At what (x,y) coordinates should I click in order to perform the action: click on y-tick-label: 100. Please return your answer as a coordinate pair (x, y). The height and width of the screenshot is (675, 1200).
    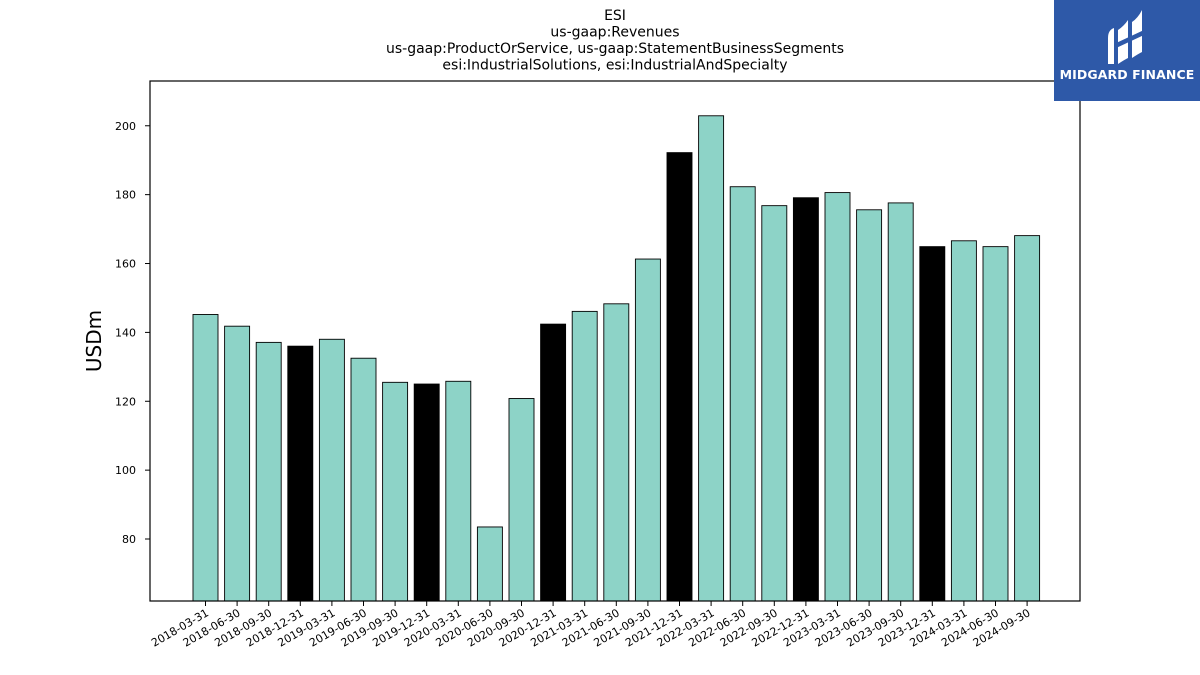
    Looking at the image, I should click on (125, 470).